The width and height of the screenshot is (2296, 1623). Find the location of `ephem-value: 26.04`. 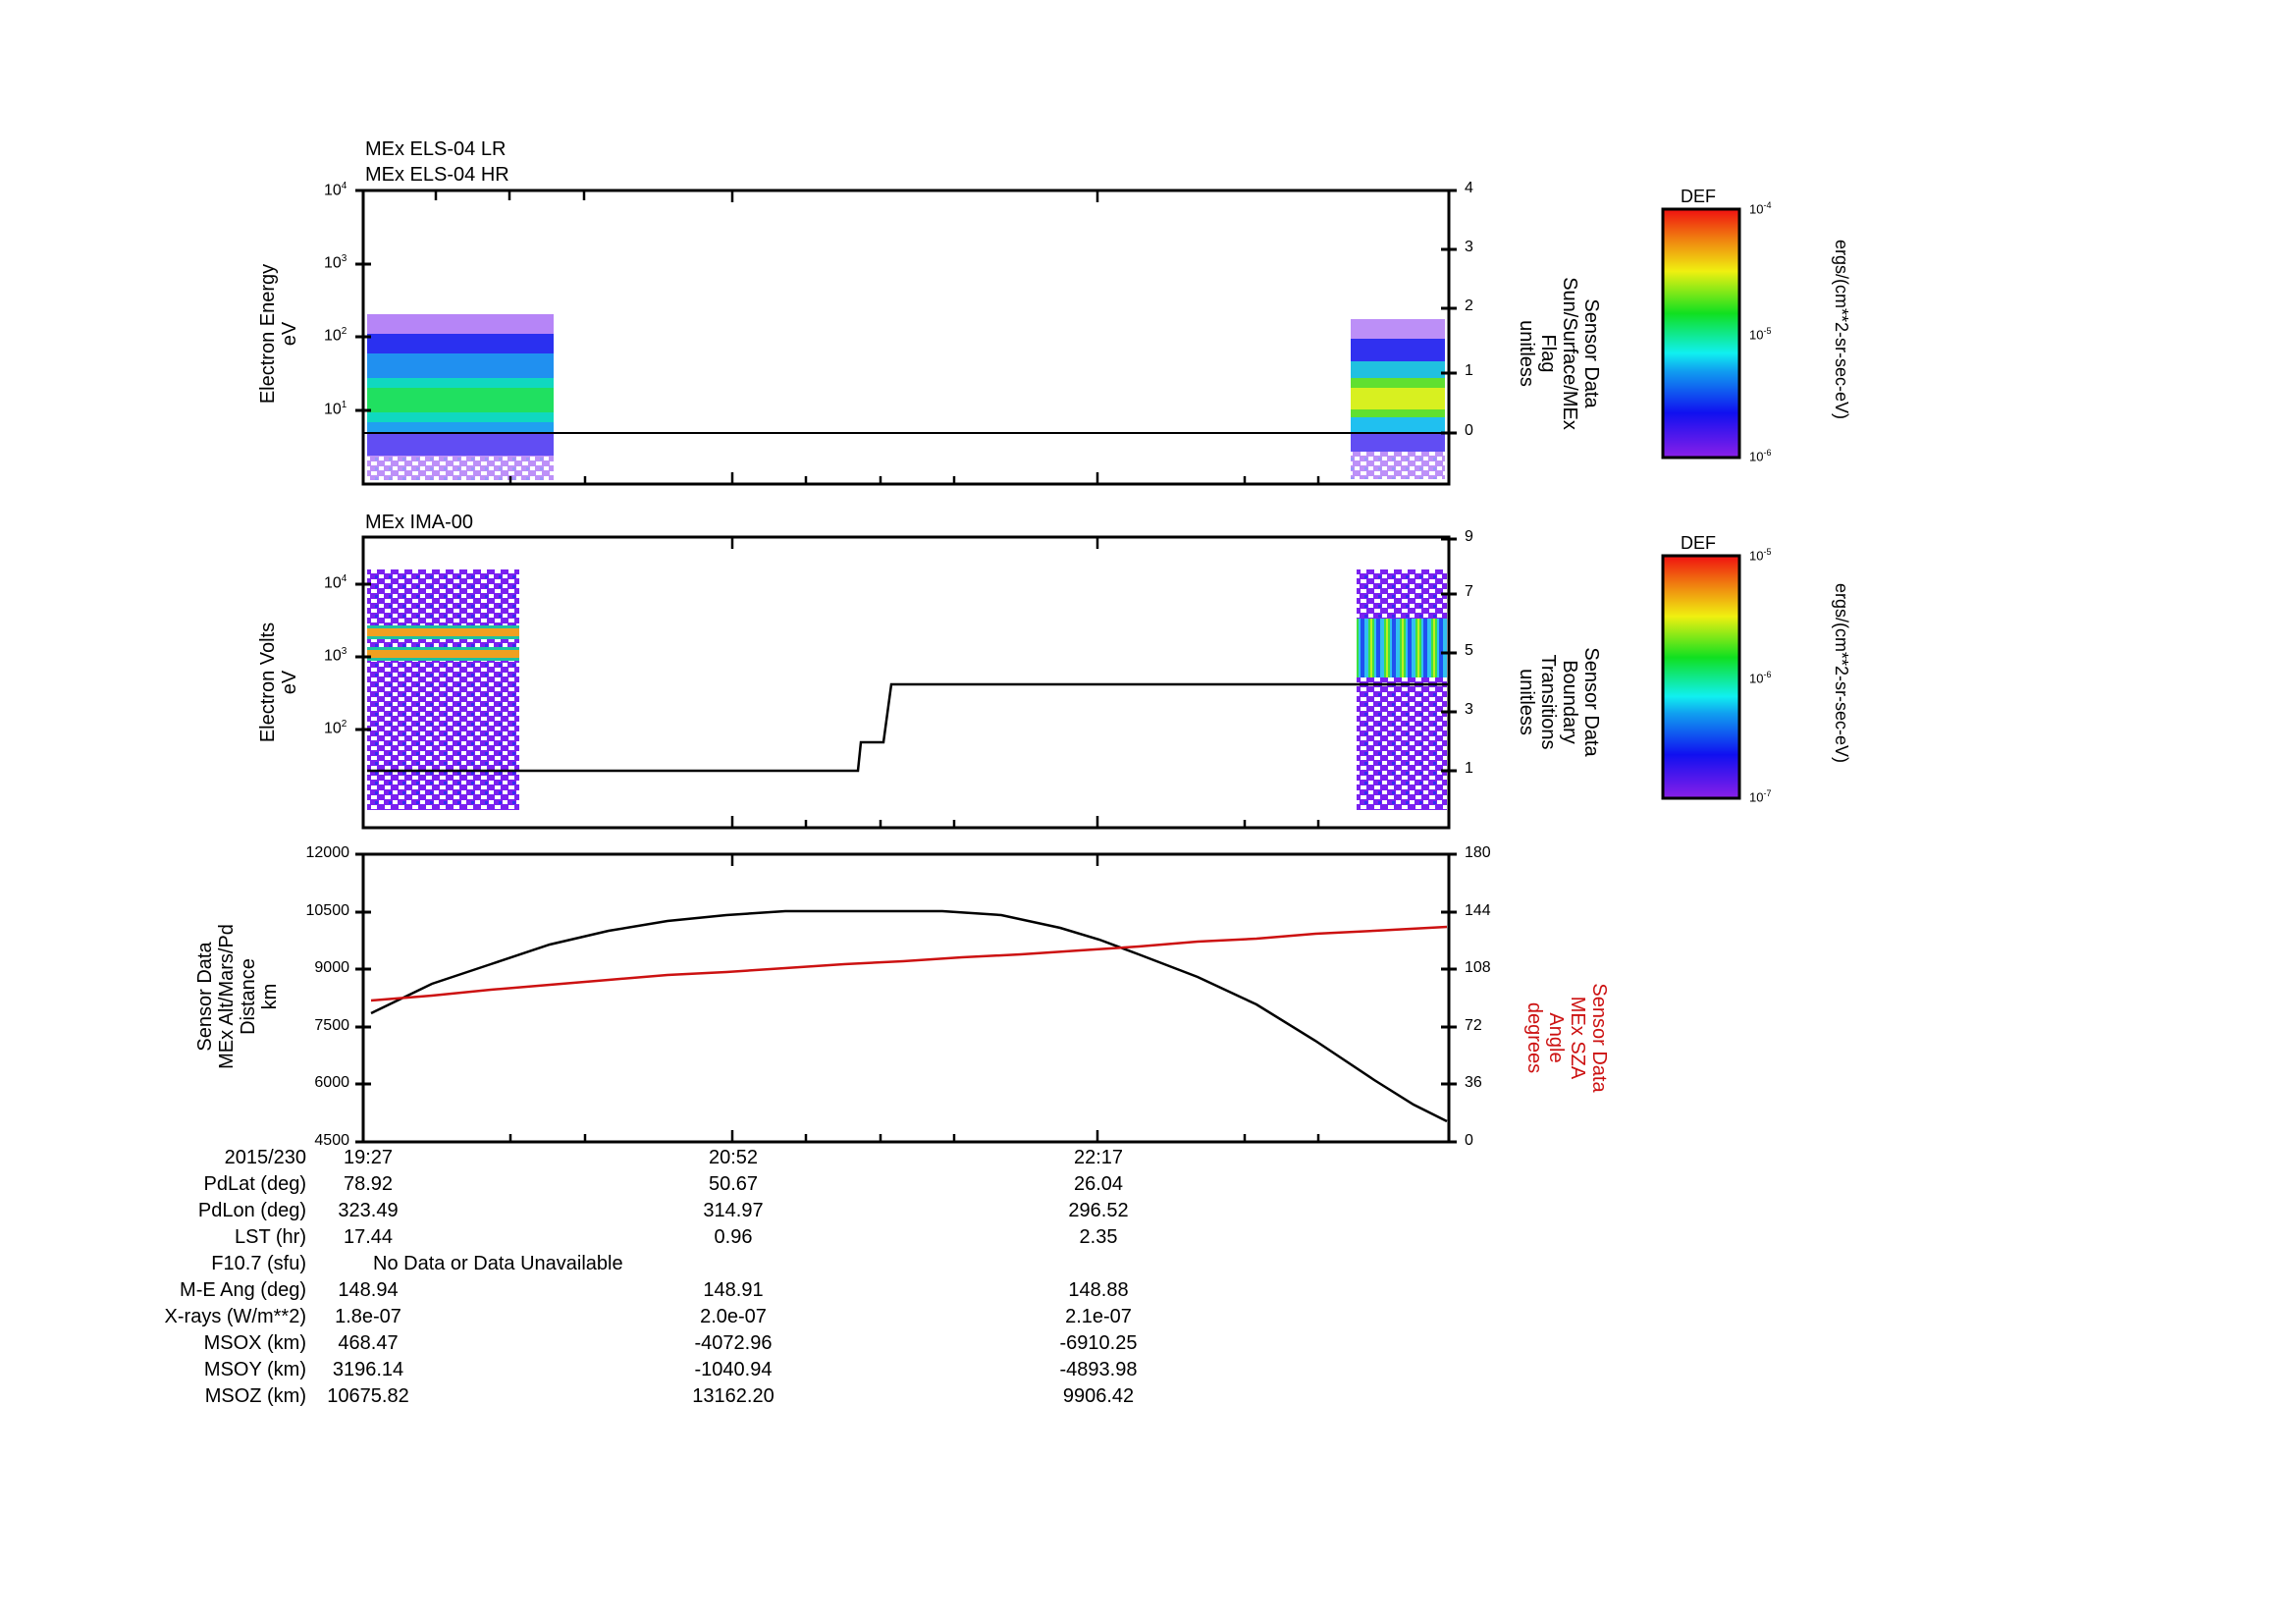

ephem-value: 26.04 is located at coordinates (1098, 1184).